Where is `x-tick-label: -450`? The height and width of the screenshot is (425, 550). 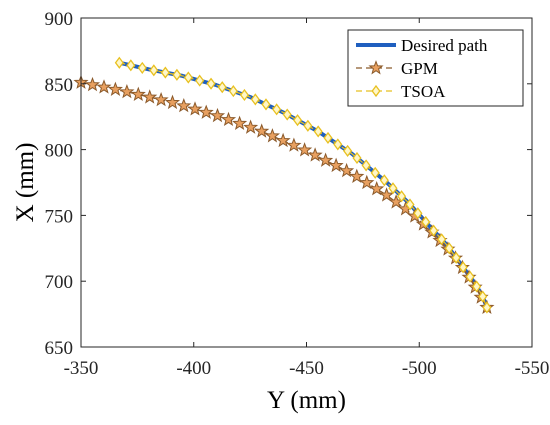
x-tick-label: -450 is located at coordinates (306, 368).